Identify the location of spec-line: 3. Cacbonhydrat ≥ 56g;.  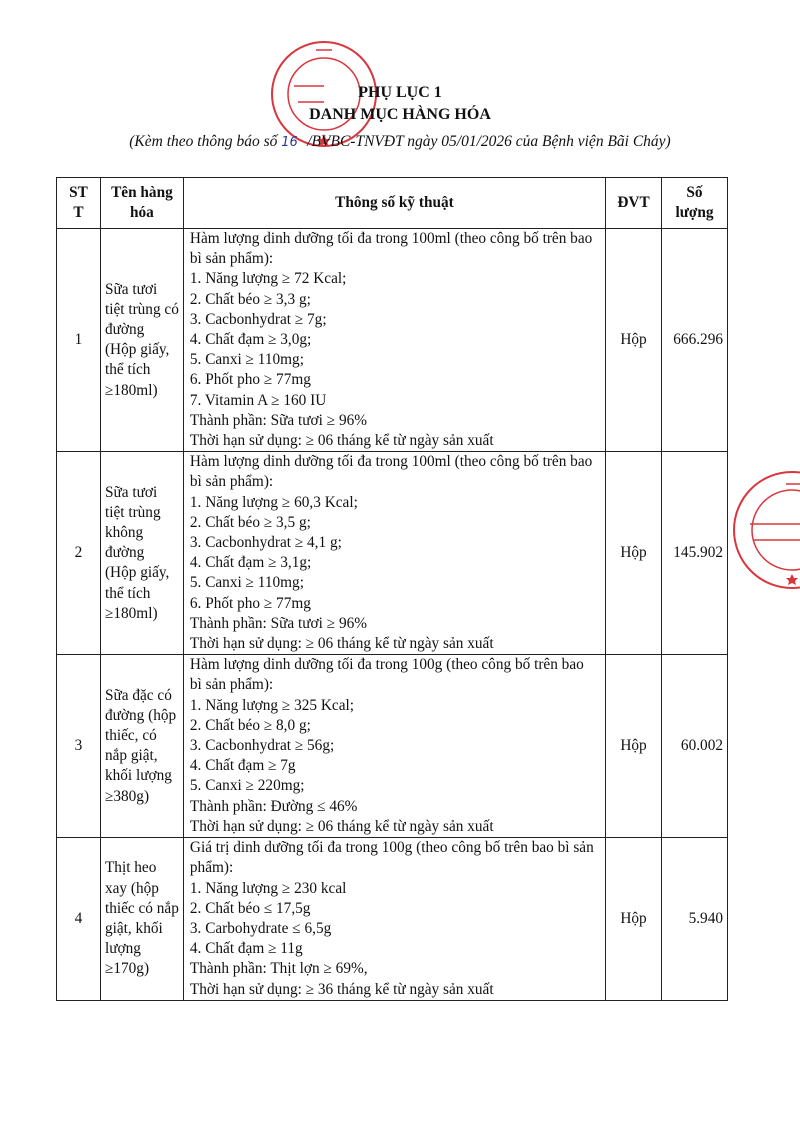
(262, 746).